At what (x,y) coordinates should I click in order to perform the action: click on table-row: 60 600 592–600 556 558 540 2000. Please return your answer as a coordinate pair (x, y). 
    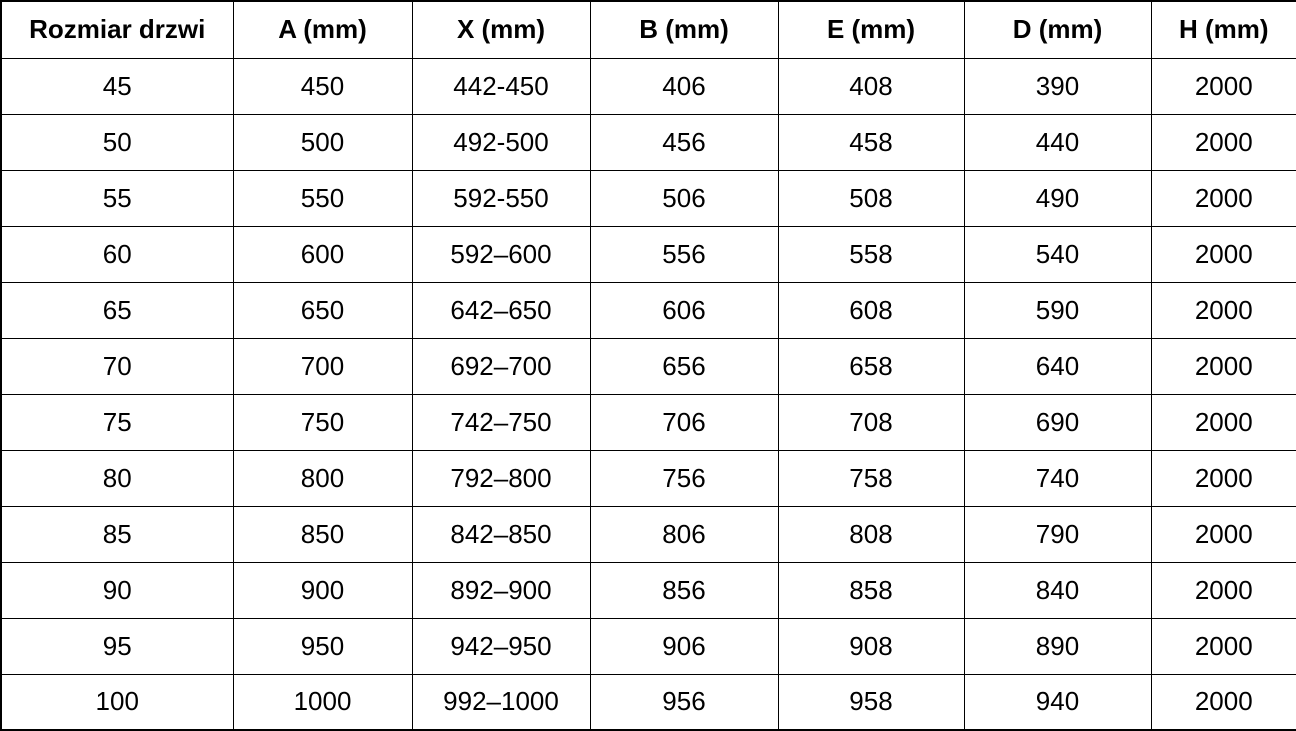
    Looking at the image, I should click on (648, 254).